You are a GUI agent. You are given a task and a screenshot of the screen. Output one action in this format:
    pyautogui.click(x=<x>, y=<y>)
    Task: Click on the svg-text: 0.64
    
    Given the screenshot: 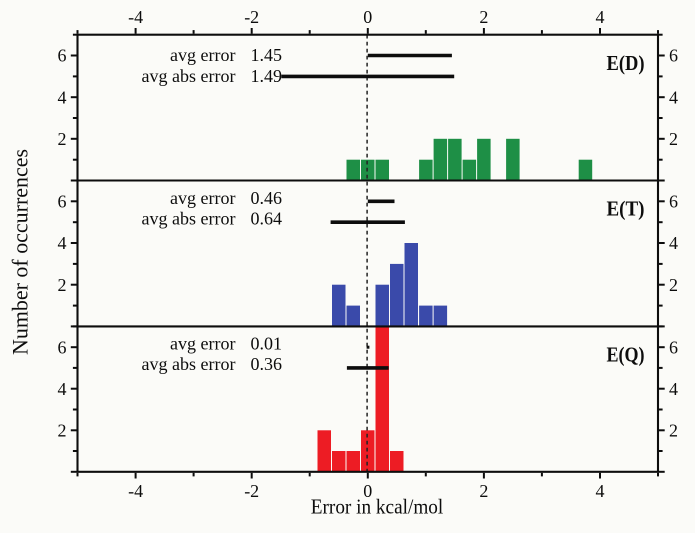 What is the action you would take?
    pyautogui.click(x=267, y=219)
    